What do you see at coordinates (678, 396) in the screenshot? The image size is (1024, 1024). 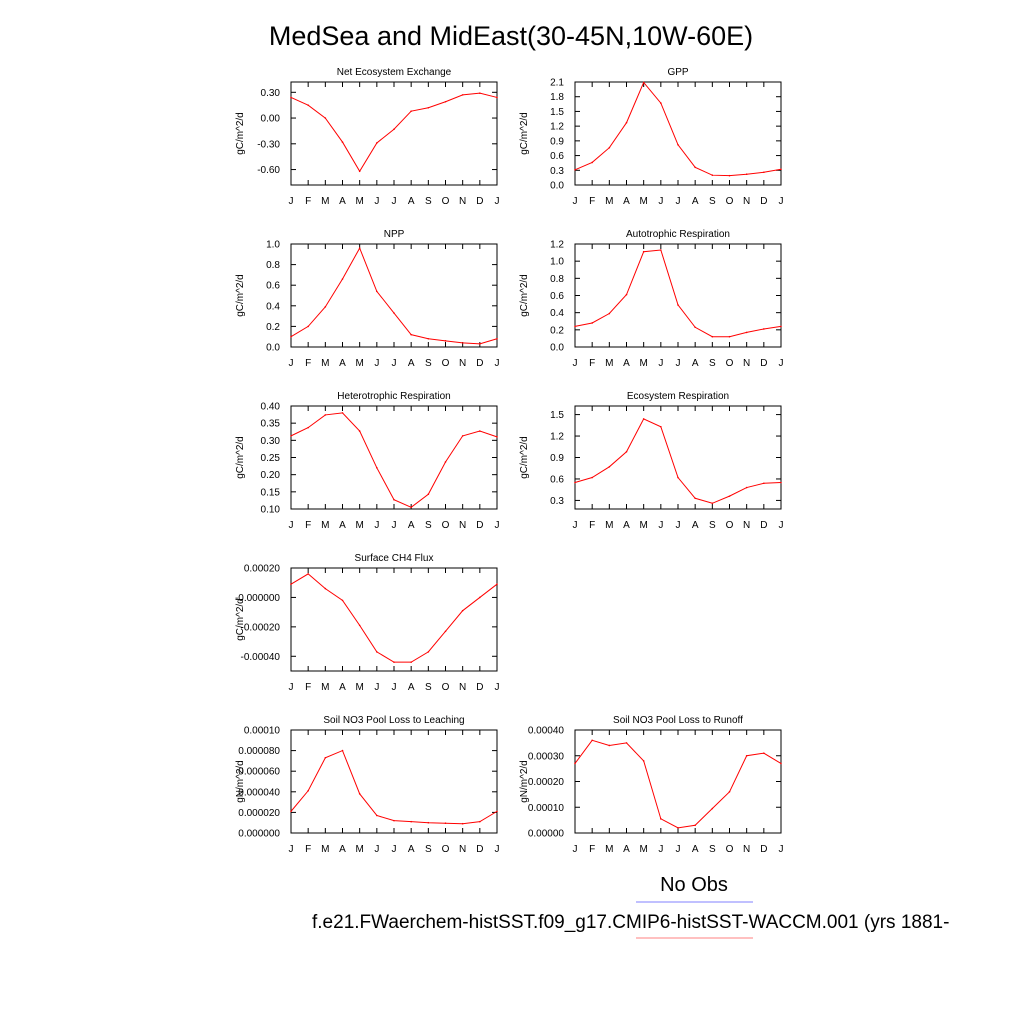 I see `panel-title: Ecosystem Respiration` at bounding box center [678, 396].